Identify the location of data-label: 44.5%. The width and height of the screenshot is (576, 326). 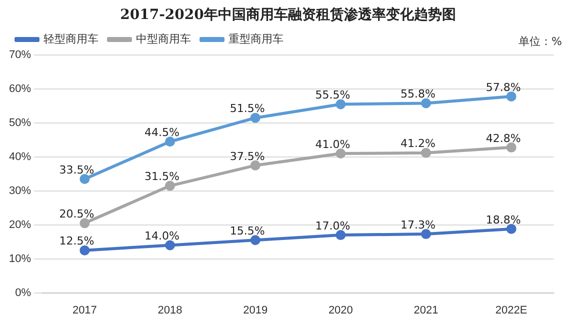
(162, 132).